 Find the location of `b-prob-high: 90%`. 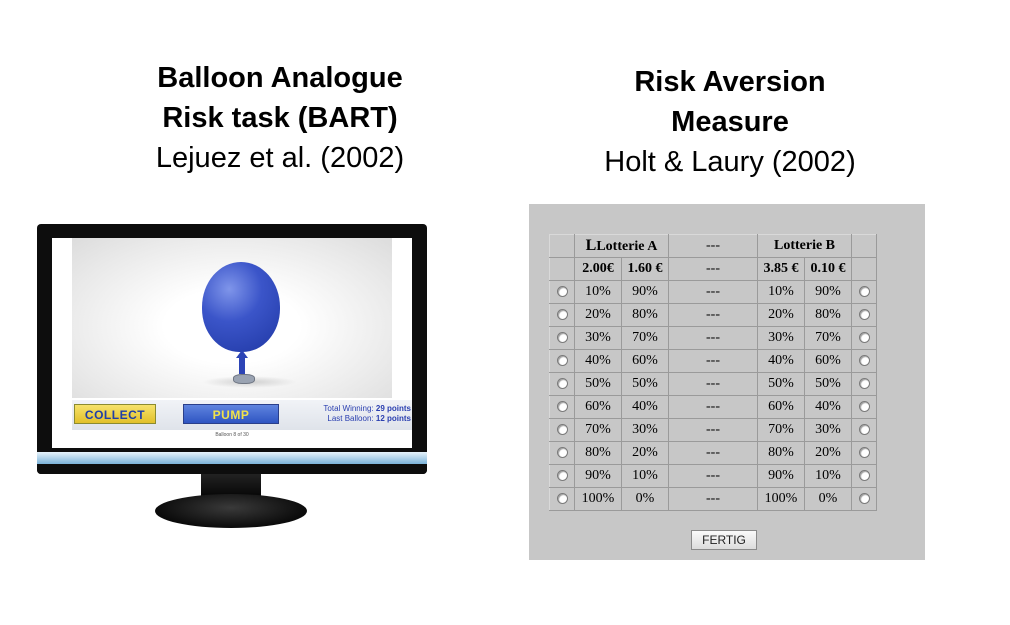

b-prob-high: 90% is located at coordinates (781, 476).